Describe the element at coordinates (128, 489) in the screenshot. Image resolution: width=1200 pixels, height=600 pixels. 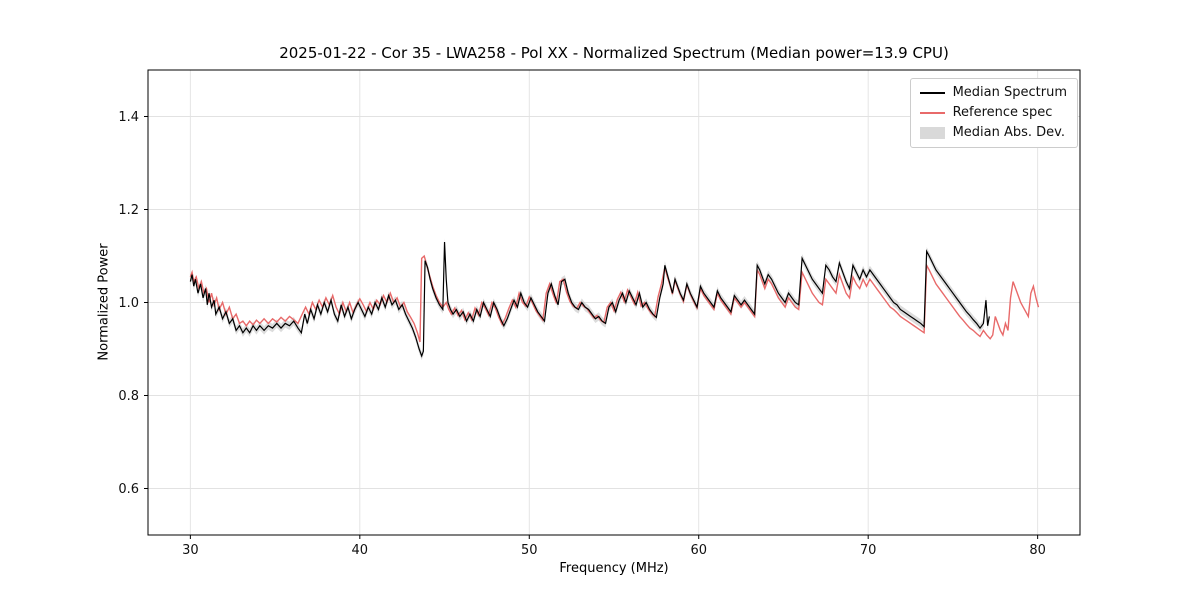
I see `y-tick-label: 0.6` at that location.